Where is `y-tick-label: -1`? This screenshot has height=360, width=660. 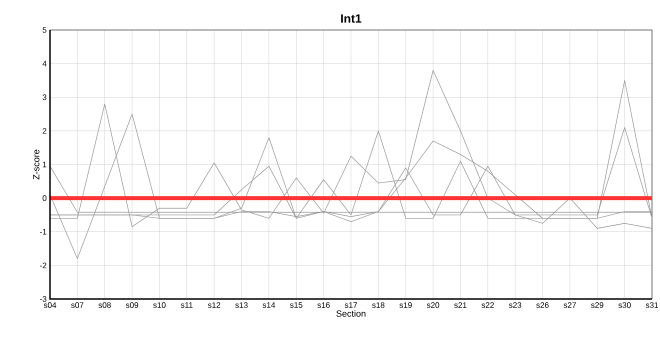
y-tick-label: -1 is located at coordinates (43, 232).